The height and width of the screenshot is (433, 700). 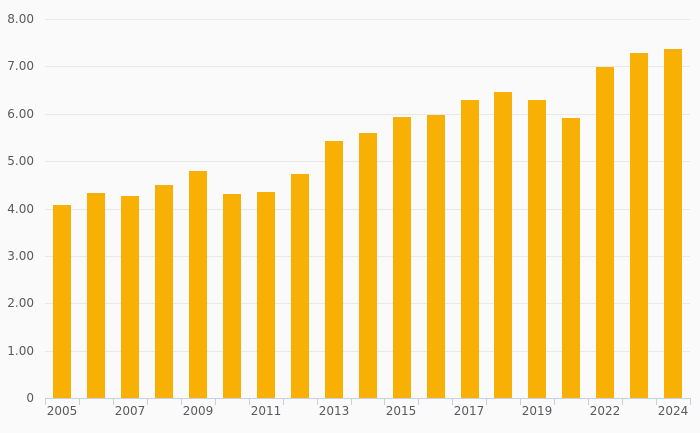 I want to click on bar-2015, so click(x=402, y=257).